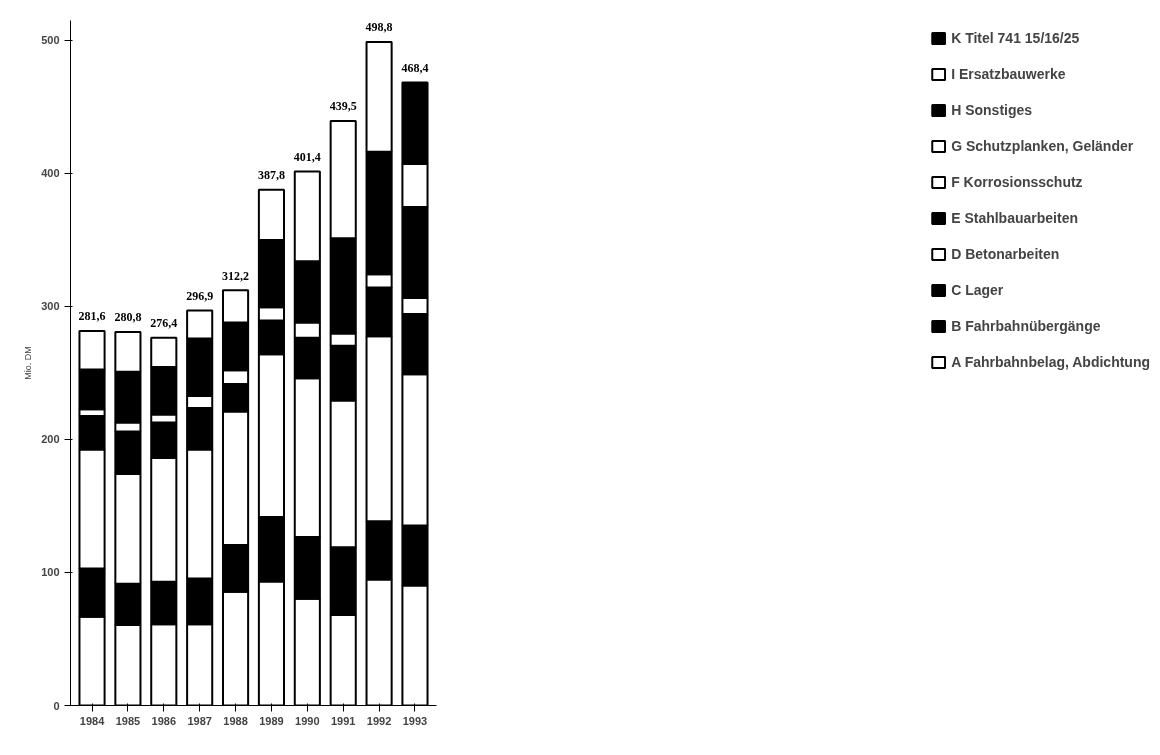 Image resolution: width=1160 pixels, height=755 pixels. What do you see at coordinates (307, 156) in the screenshot?
I see `total-label: 401,4` at bounding box center [307, 156].